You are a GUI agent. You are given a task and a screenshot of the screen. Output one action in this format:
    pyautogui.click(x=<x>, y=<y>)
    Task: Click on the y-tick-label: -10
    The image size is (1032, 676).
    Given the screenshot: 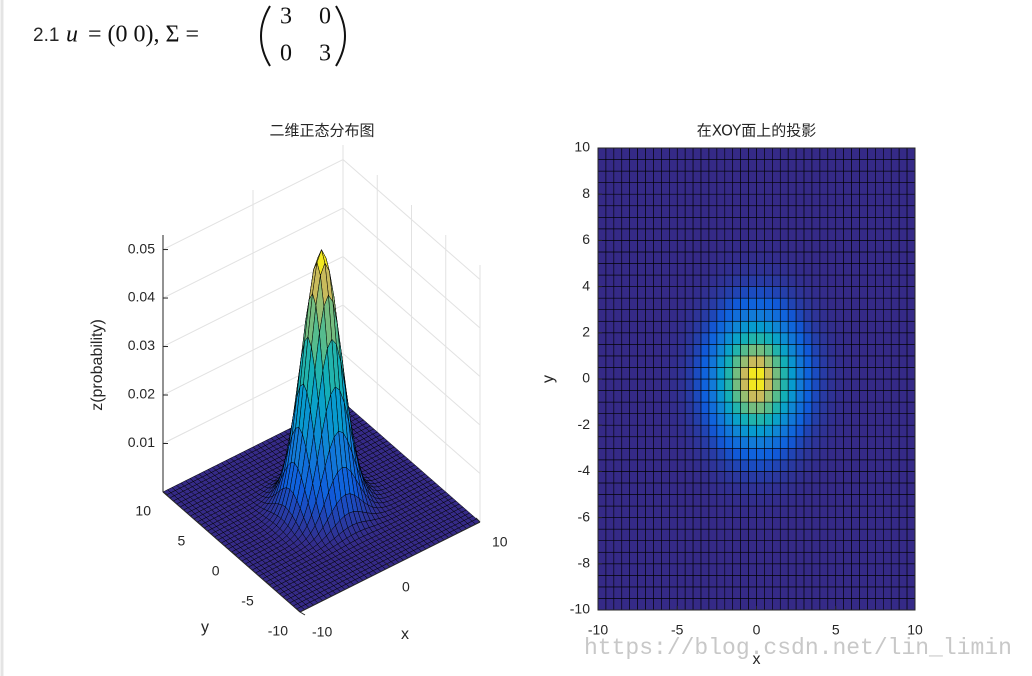 What is the action you would take?
    pyautogui.click(x=580, y=609)
    